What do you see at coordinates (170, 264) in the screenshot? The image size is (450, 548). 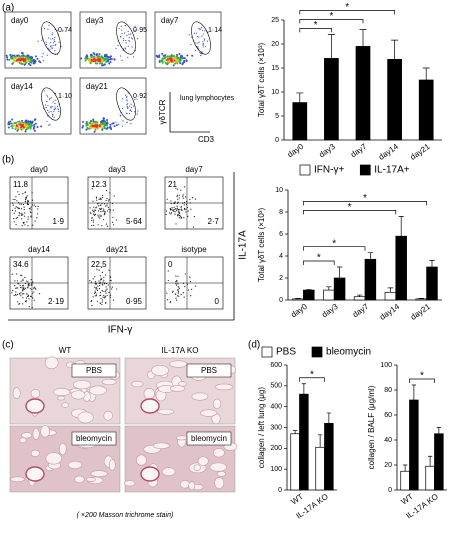 I see `quadrant-value: 0` at bounding box center [170, 264].